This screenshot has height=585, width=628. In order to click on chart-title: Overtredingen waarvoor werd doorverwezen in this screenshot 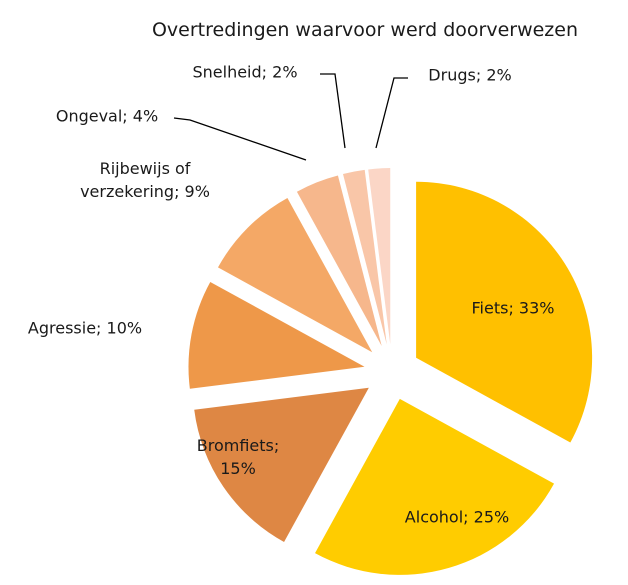, I will do `click(365, 30)`.